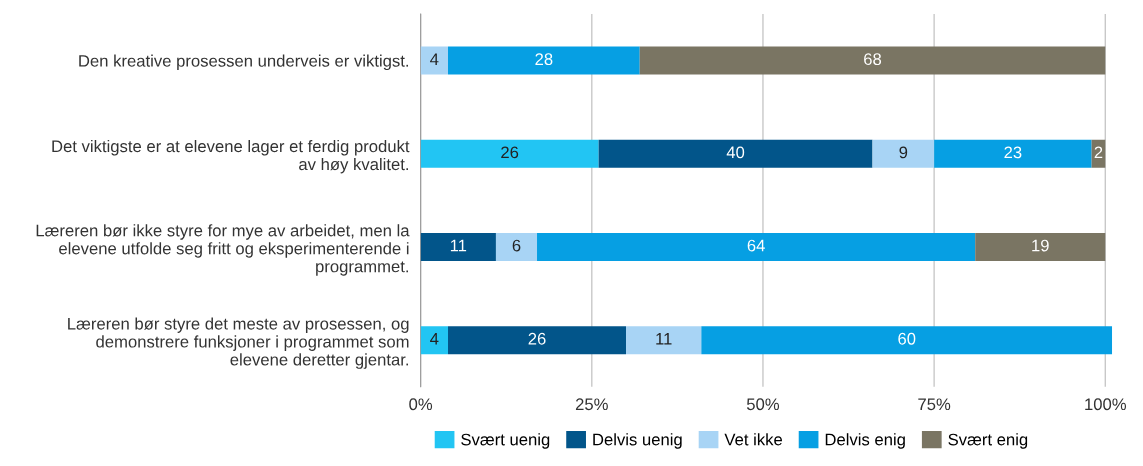 This screenshot has height=466, width=1143. Describe the element at coordinates (637, 441) in the screenshot. I see `legend-label: Delvis uenig` at that location.